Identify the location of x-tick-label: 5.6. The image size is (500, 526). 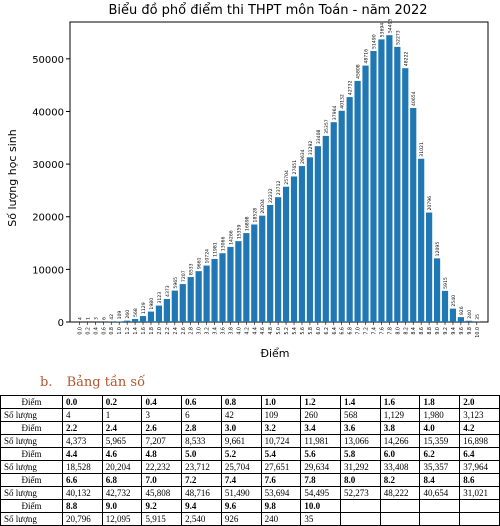
(303, 331).